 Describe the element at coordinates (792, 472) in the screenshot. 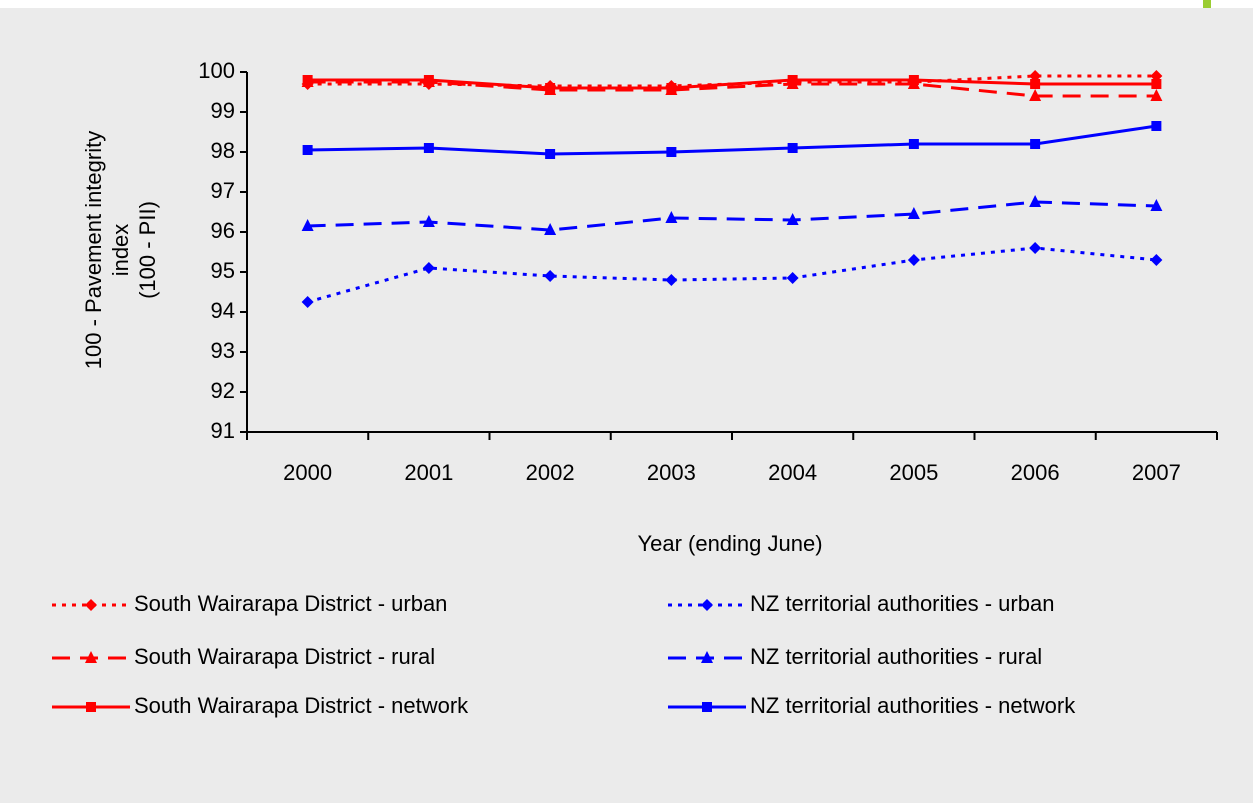

I see `x-tick-label: 2004` at that location.